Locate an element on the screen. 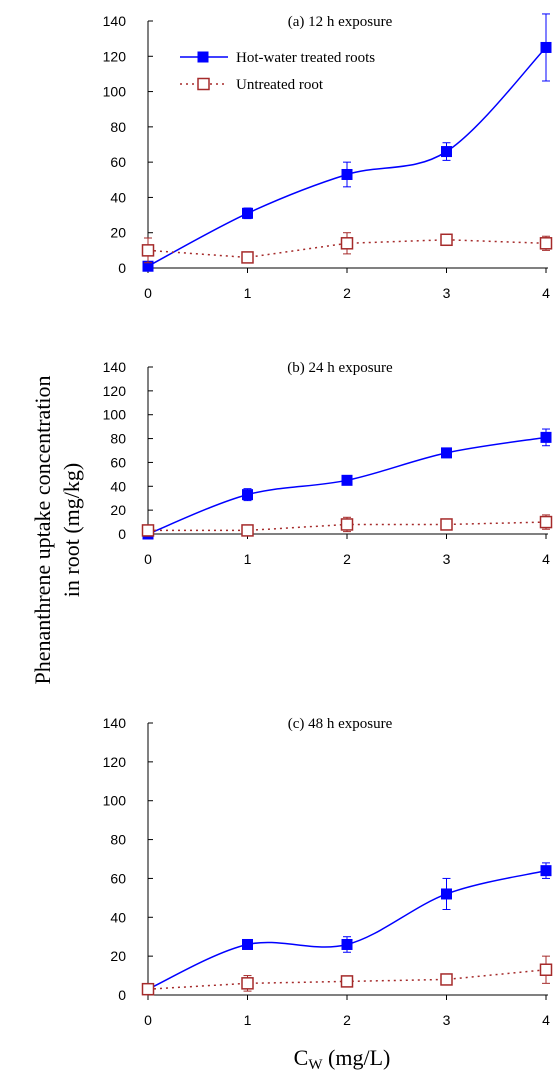 The height and width of the screenshot is (1077, 555). y-axis-title-line2: in root (mg/kg) is located at coordinates (71, 530).